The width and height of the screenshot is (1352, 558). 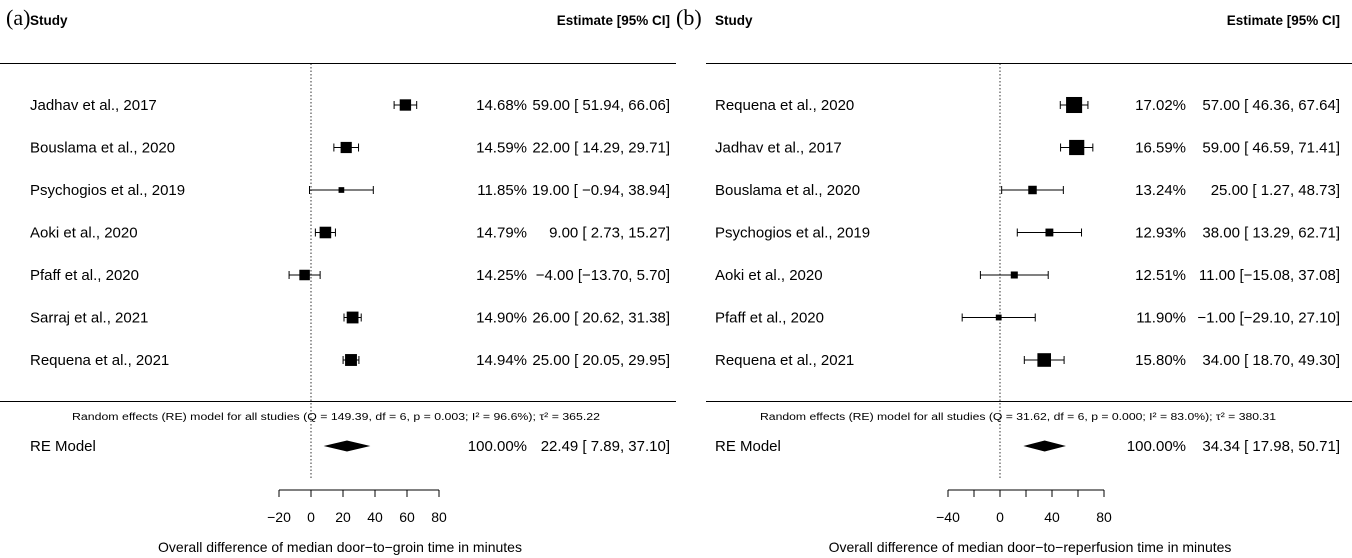 I want to click on study-weight: 11.90%, so click(x=1161, y=318).